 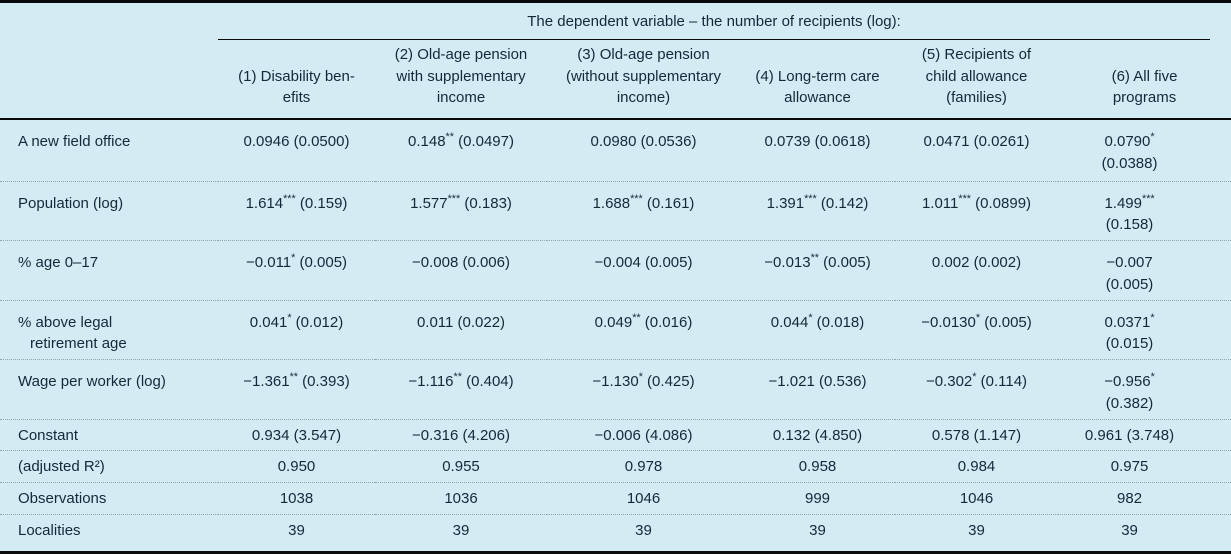 I want to click on value-cell: 0.975, so click(x=1144, y=466).